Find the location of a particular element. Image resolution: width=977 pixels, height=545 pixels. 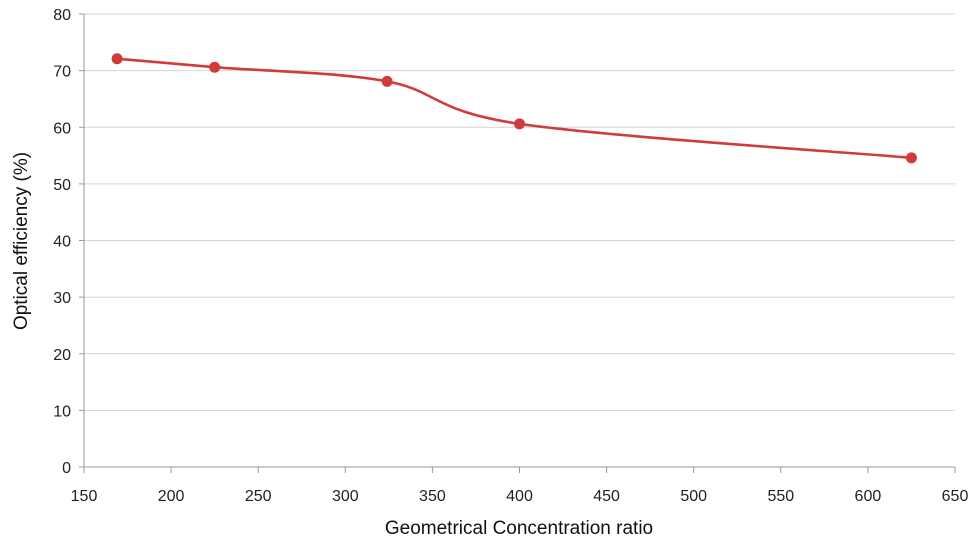

y-tick-label: 60 is located at coordinates (62, 128).